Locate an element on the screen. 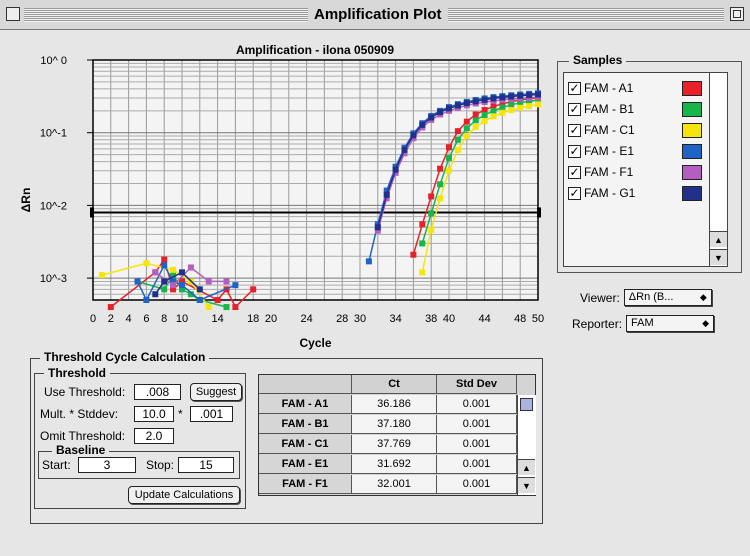 Image resolution: width=750 pixels, height=556 pixels. stop-input: 15 is located at coordinates (206, 465).